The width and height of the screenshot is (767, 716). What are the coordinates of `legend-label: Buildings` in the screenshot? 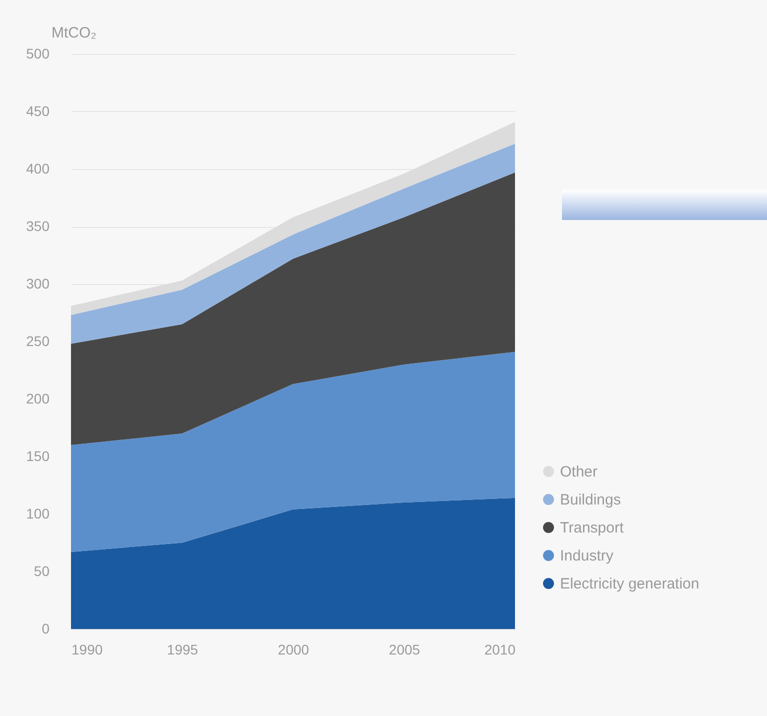 It's located at (590, 500).